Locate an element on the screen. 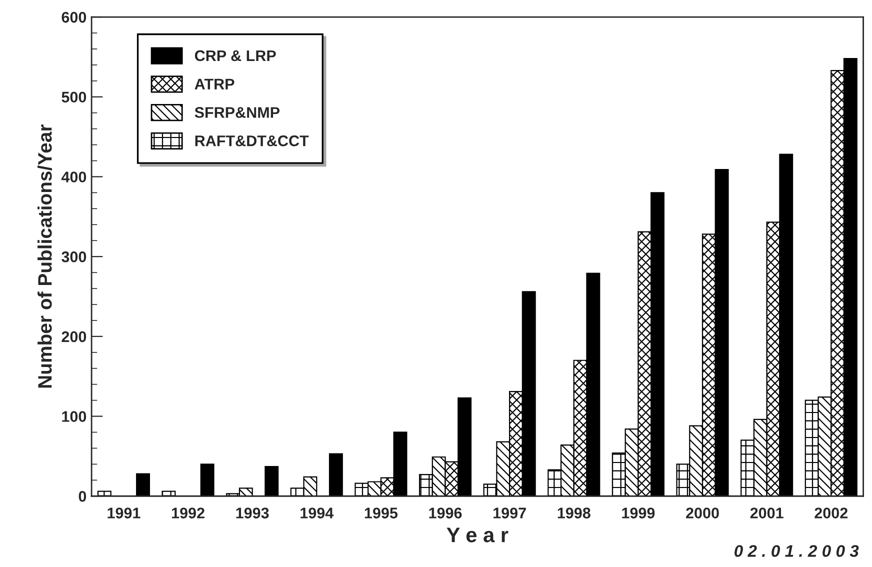 Image resolution: width=872 pixels, height=567 pixels. y-tick-label: 0 is located at coordinates (82, 496).